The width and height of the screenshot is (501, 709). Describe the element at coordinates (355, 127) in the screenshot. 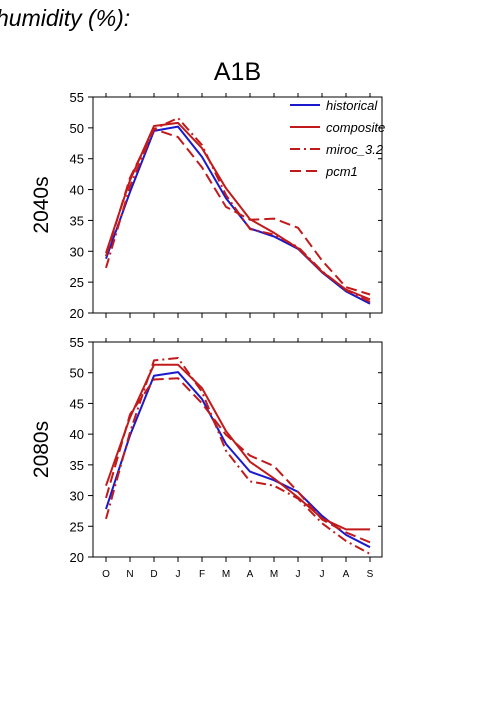

I see `legend-label: composite` at that location.